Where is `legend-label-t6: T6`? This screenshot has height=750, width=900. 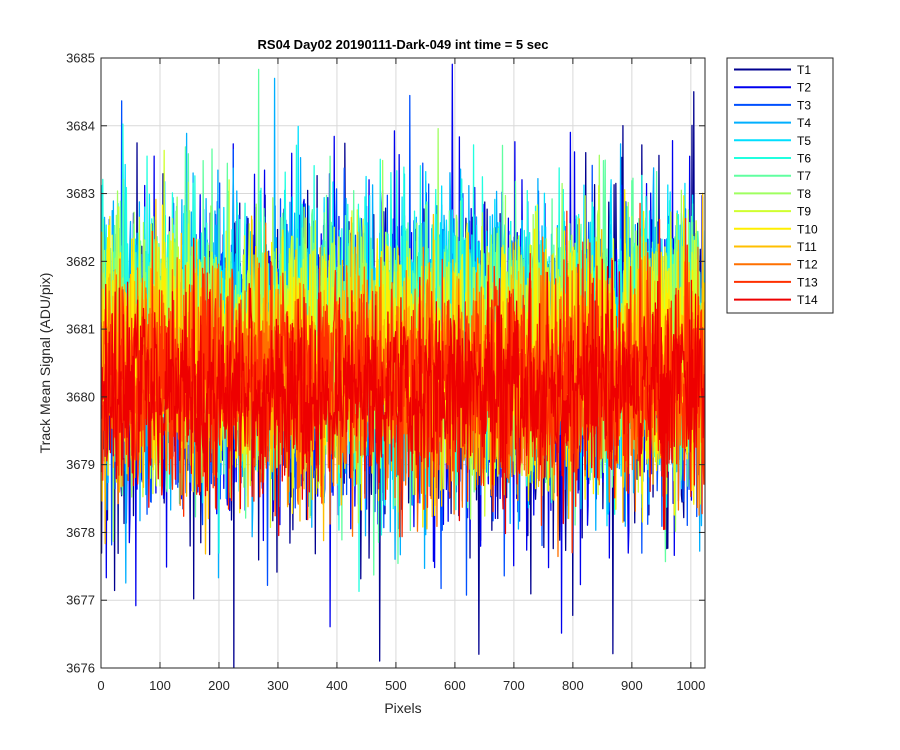
legend-label-t6: T6 is located at coordinates (804, 159).